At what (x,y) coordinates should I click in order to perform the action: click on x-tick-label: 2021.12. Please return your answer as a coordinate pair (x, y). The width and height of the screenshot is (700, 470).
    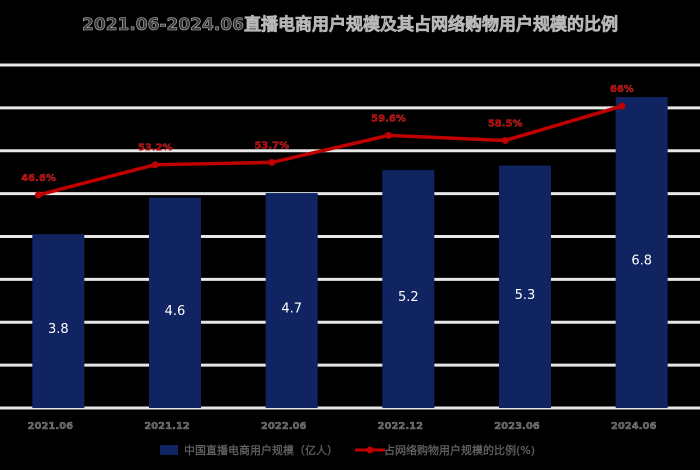
    Looking at the image, I should click on (167, 426).